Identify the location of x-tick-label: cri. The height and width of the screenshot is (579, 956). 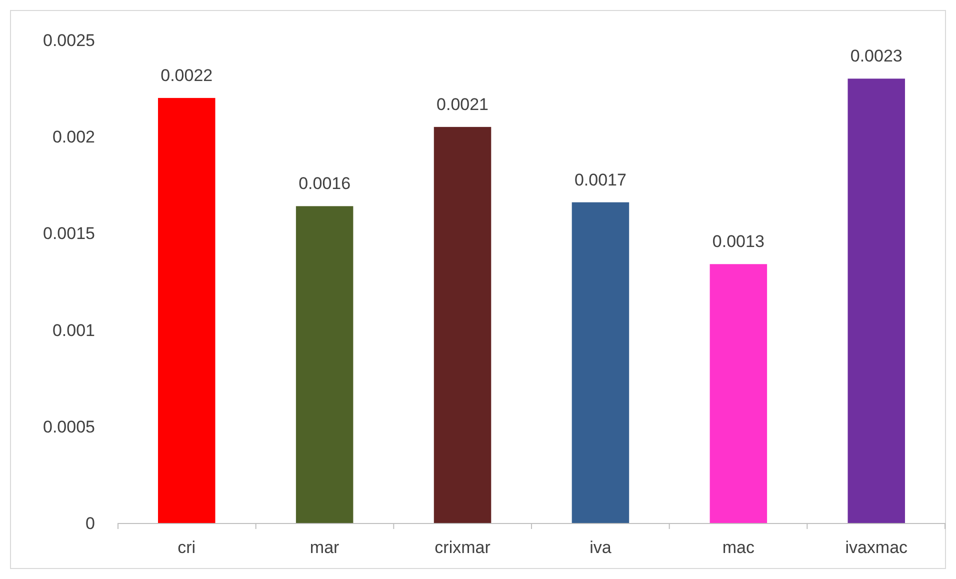
(187, 547).